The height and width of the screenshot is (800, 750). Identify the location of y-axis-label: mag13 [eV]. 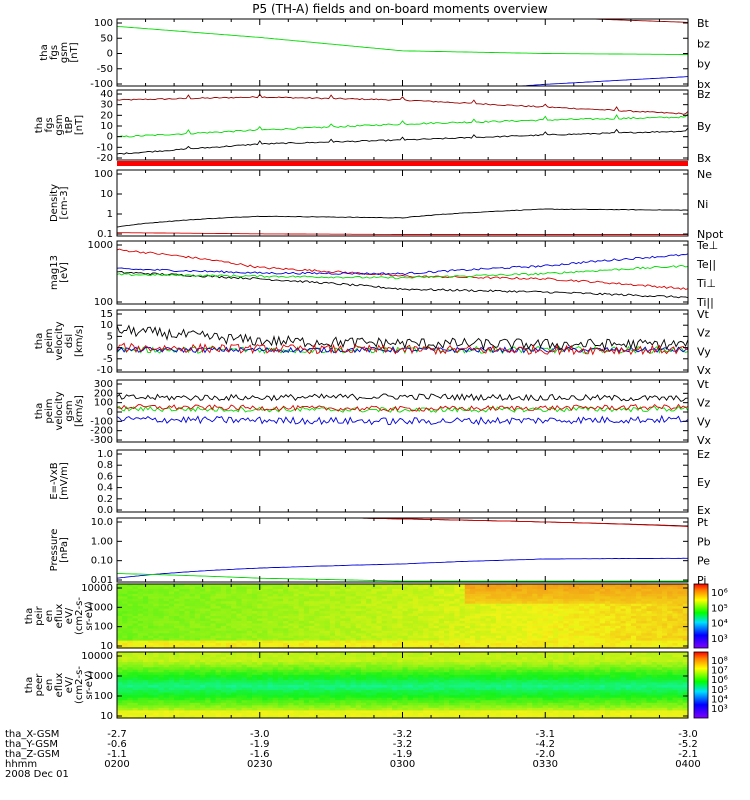
(59, 272).